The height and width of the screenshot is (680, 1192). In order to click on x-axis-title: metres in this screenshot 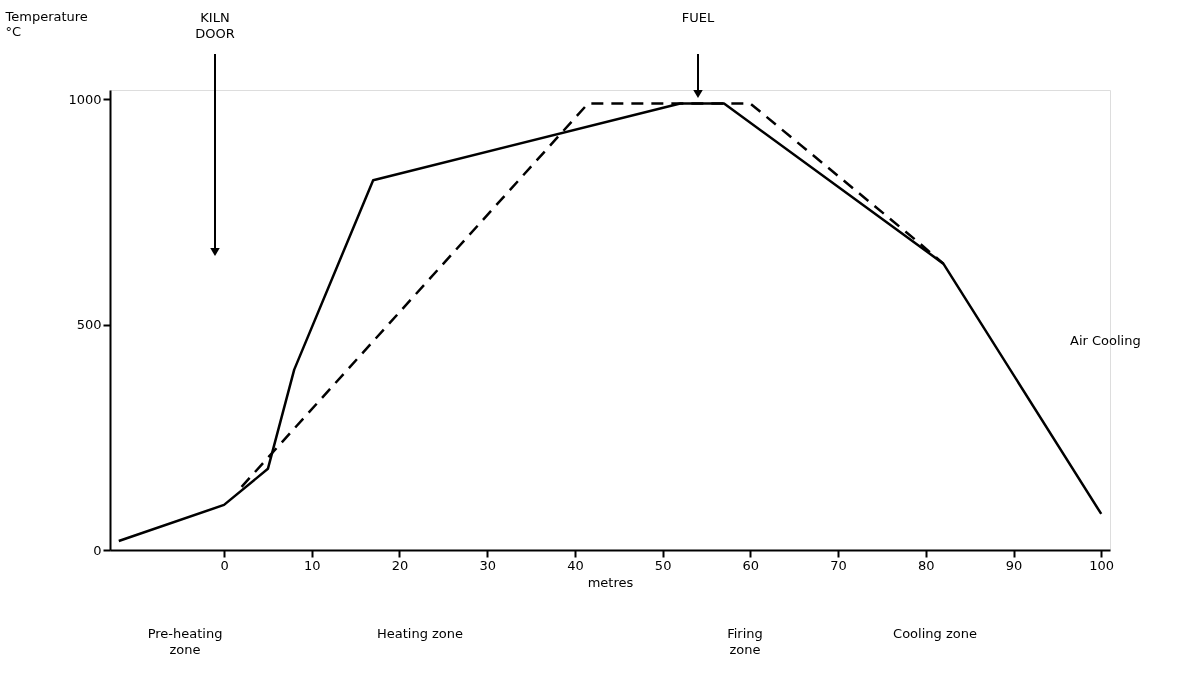, I will do `click(610, 582)`.